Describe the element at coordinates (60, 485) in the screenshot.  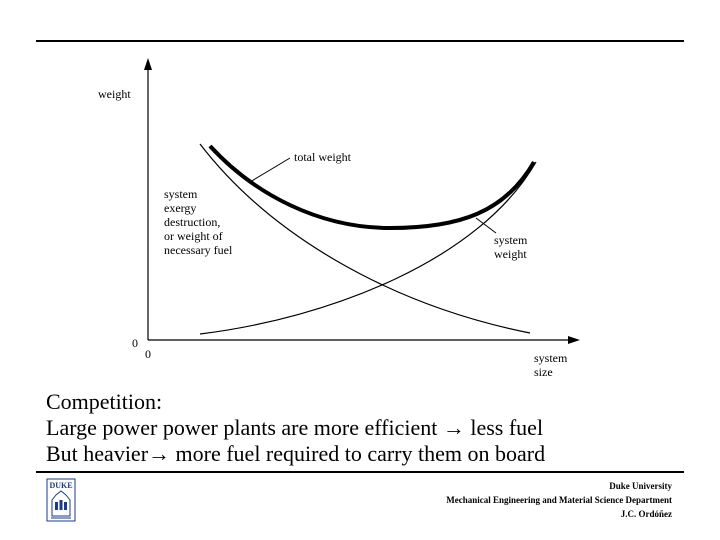
I see `logo-text: DUKE` at that location.